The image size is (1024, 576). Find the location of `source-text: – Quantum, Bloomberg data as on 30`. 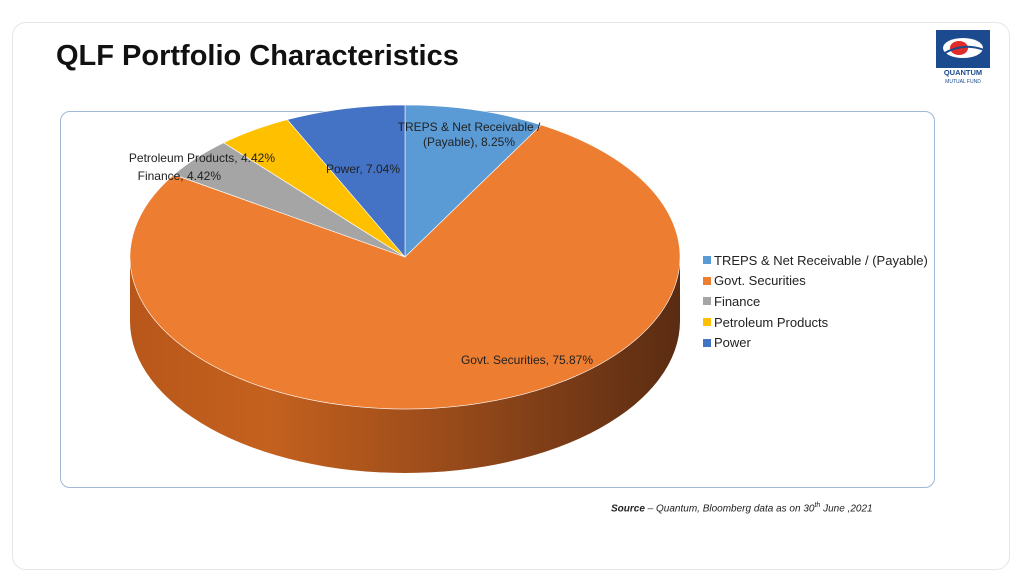

source-text: – Quantum, Bloomberg data as on 30 is located at coordinates (729, 509).